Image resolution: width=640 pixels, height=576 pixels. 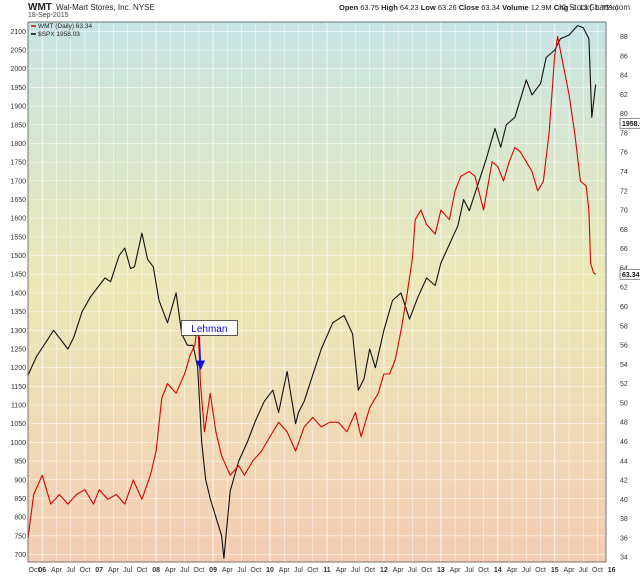 I want to click on close-label: Close, so click(x=469, y=7).